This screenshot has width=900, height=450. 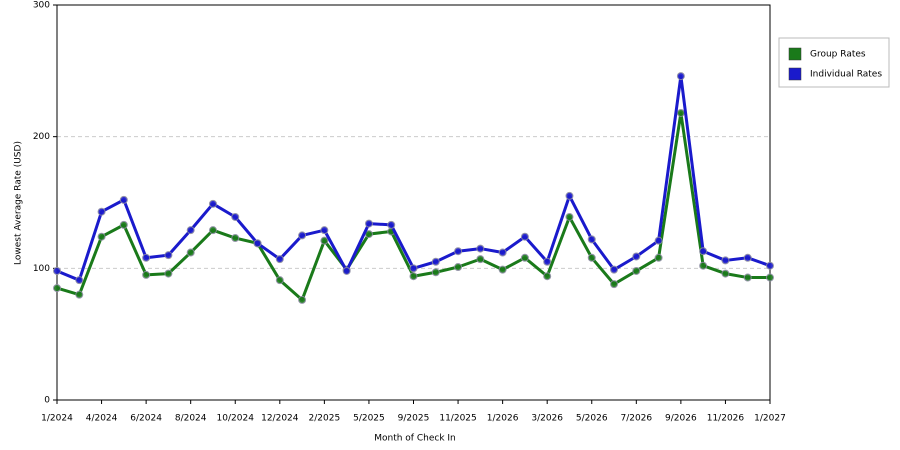 What do you see at coordinates (19, 203) in the screenshot?
I see `y-axis-label: Lowest Average Rate (USD)` at bounding box center [19, 203].